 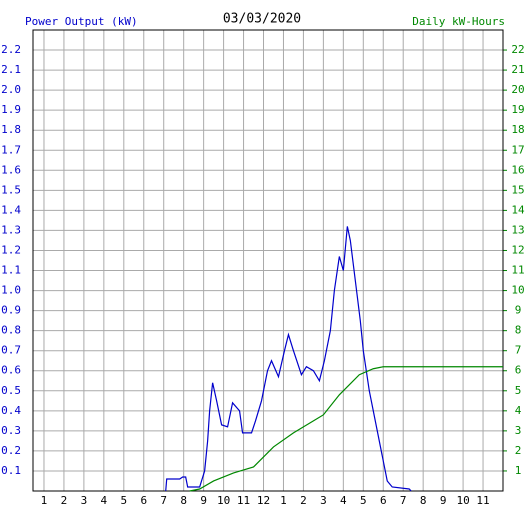 What do you see at coordinates (518, 209) in the screenshot?
I see `y2-tick-label: 14` at bounding box center [518, 209].